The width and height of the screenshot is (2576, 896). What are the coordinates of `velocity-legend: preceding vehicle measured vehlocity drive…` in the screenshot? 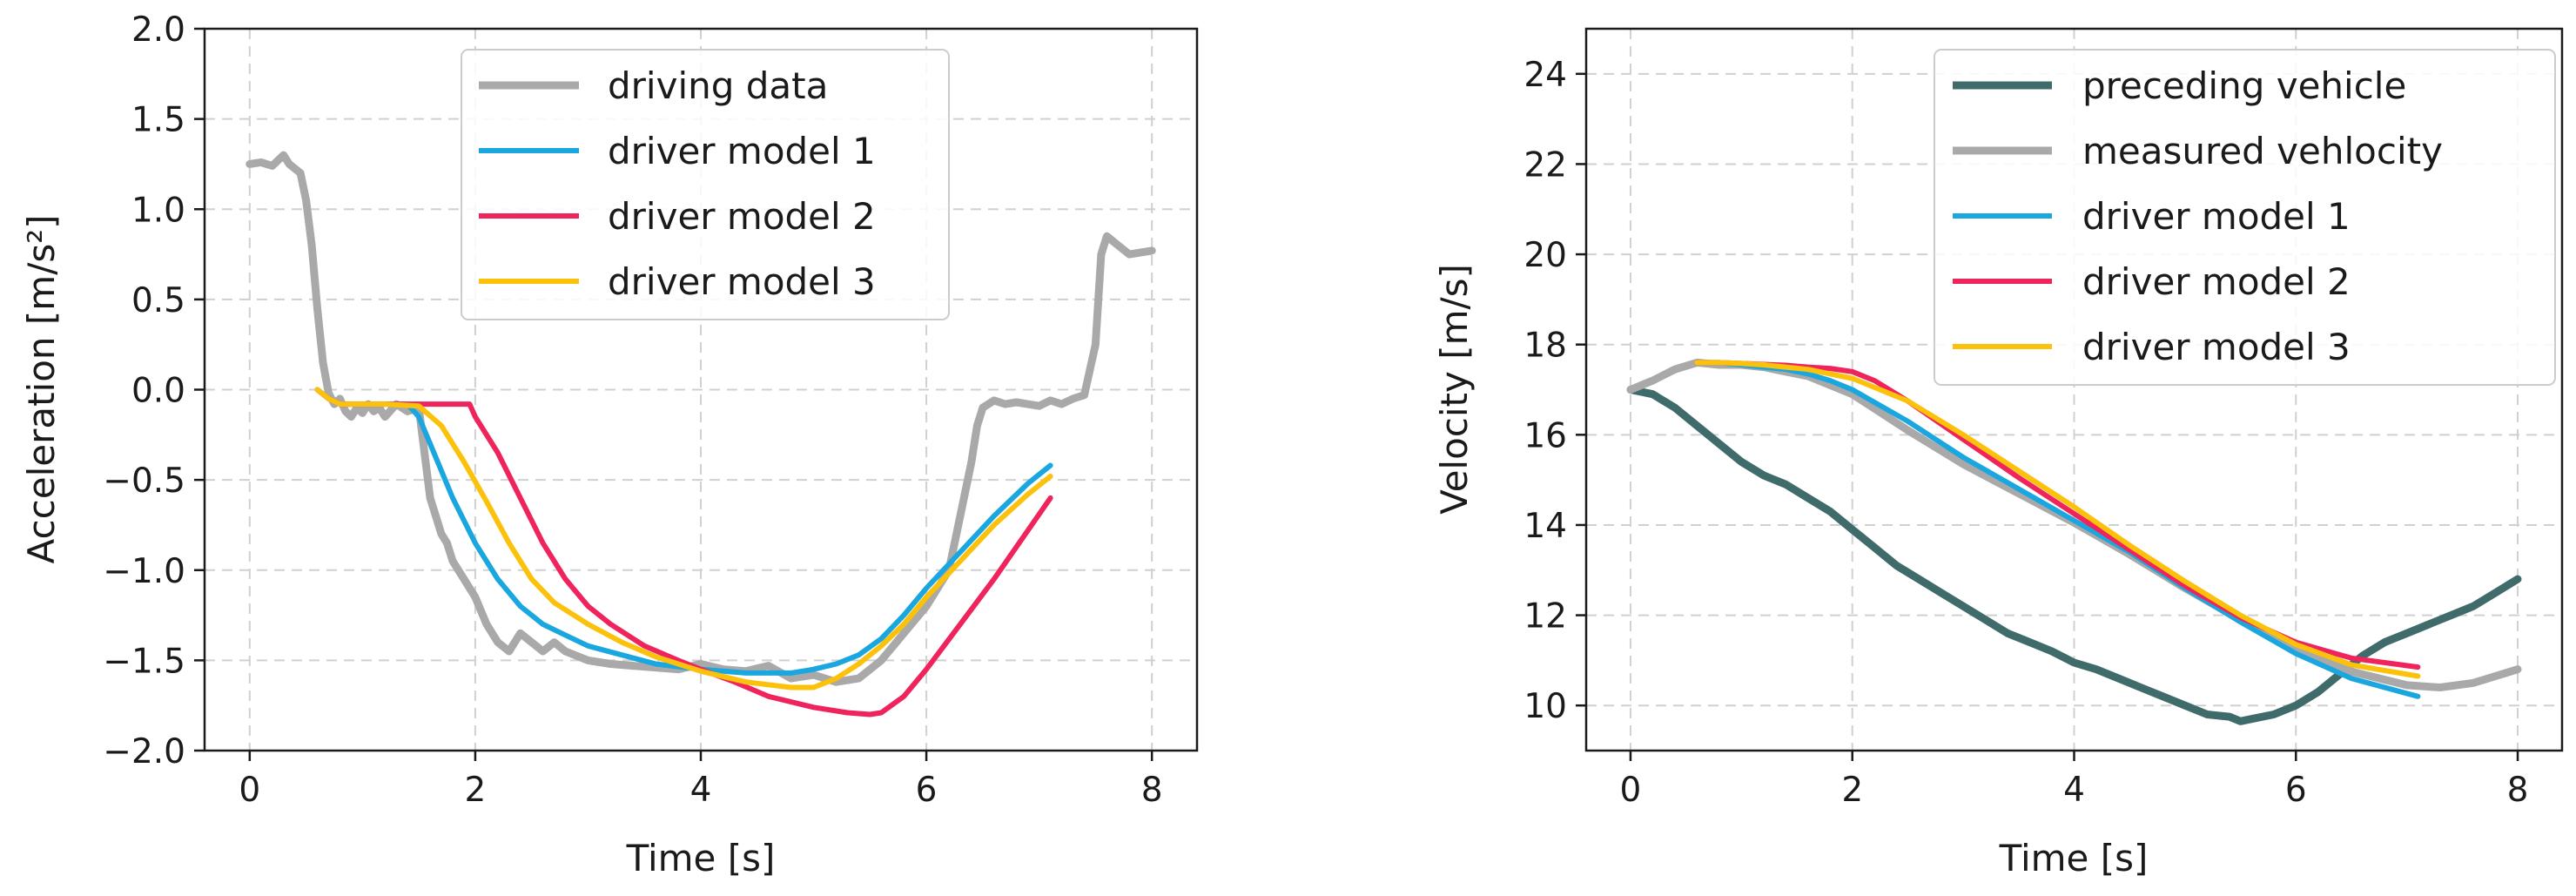 It's located at (2245, 217).